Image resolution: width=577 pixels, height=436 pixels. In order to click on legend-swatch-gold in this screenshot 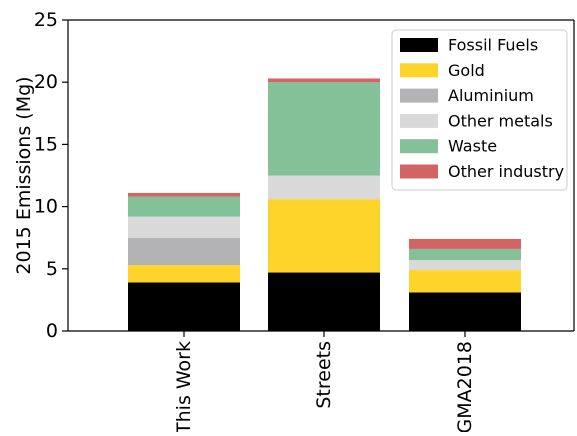, I will do `click(419, 70)`.